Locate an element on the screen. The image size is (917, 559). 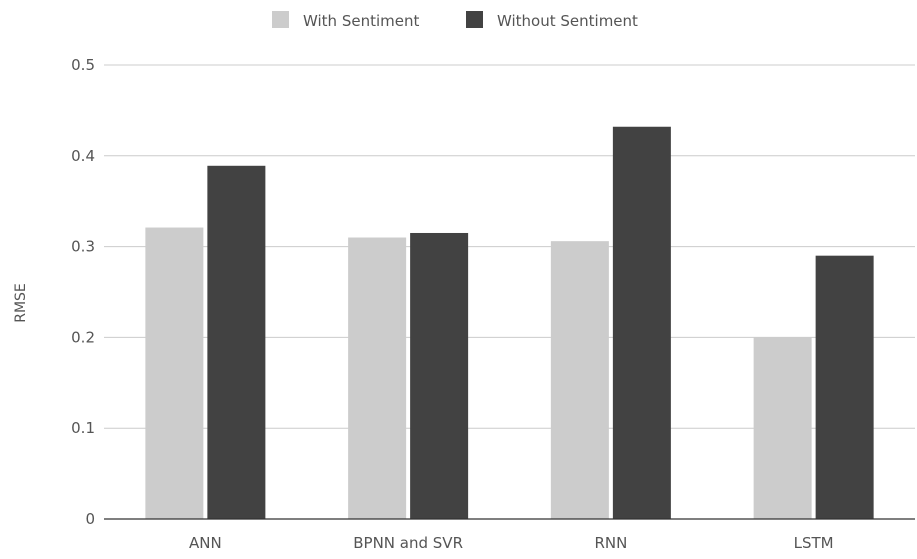
y-axis-title: RMSE is located at coordinates (21, 303).